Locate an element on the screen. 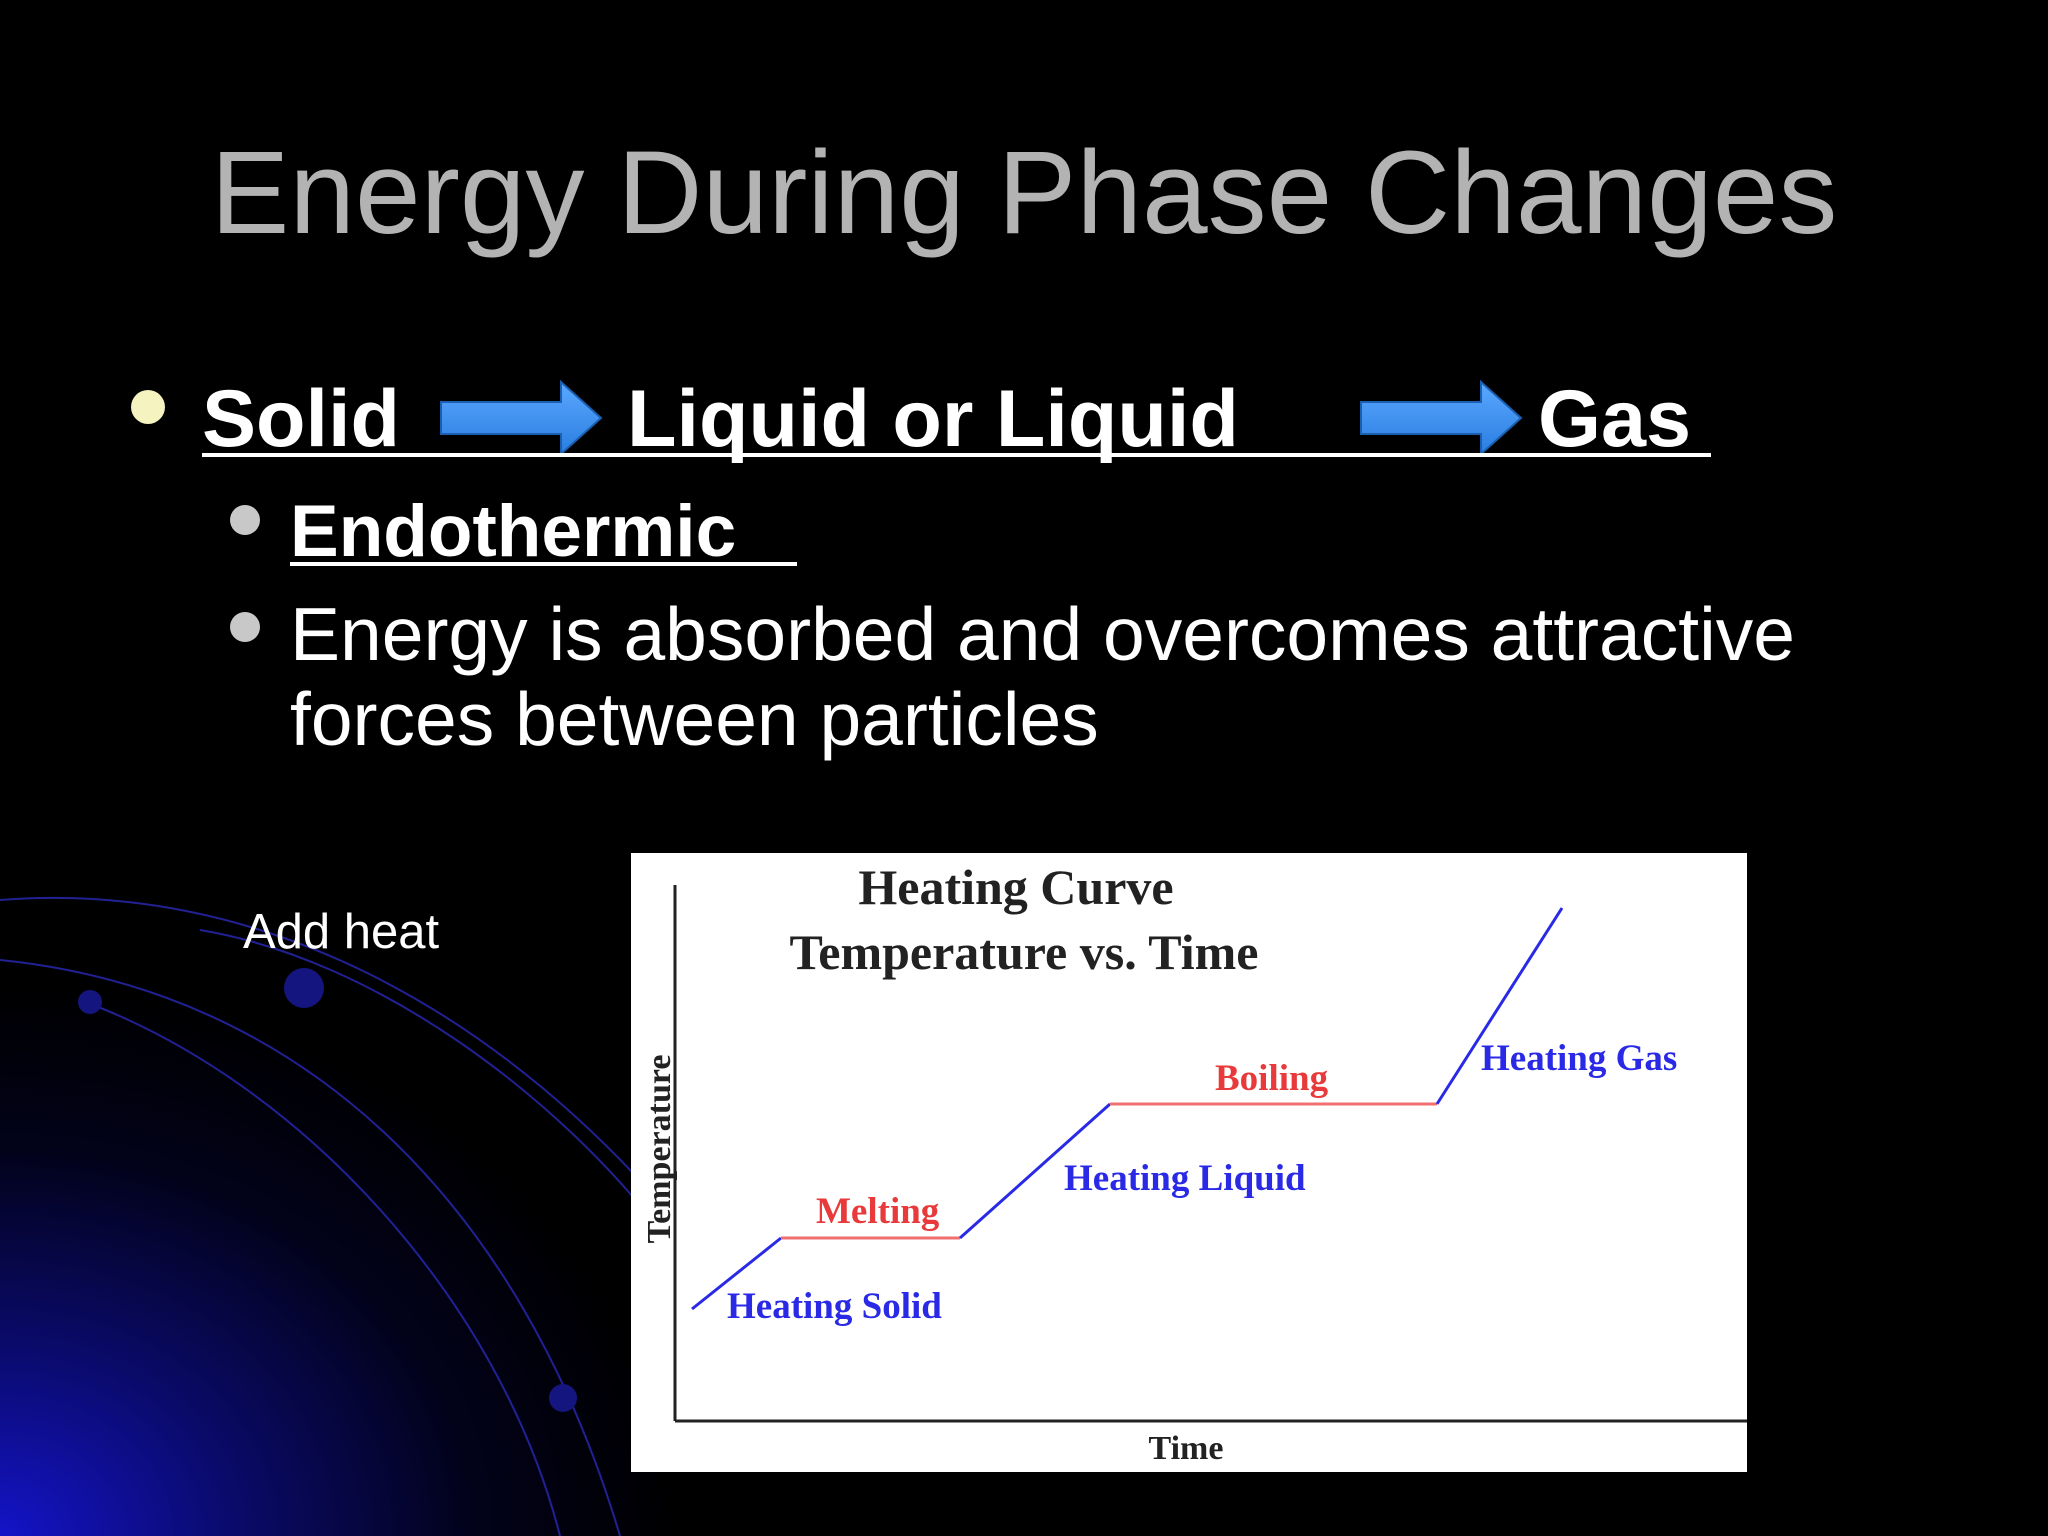 Image resolution: width=2048 pixels, height=1536 pixels. bullet-text: Solid is located at coordinates (301, 419).